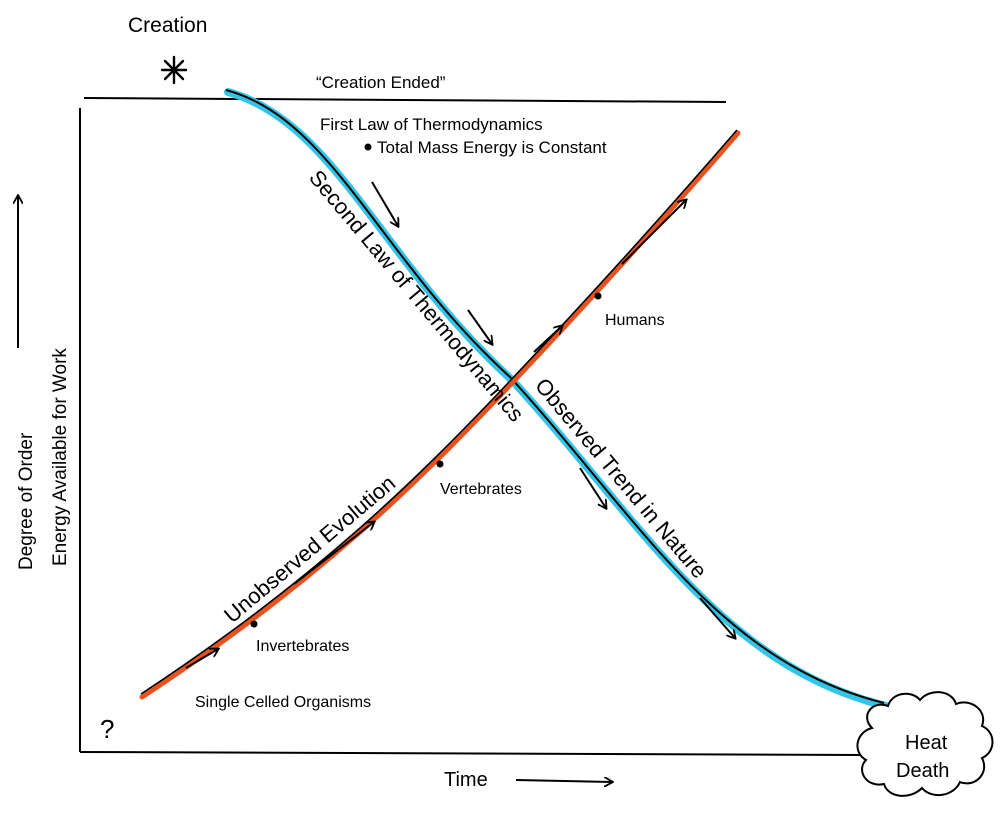  Describe the element at coordinates (254, 624) in the screenshot. I see `invertebrates-dot` at that location.